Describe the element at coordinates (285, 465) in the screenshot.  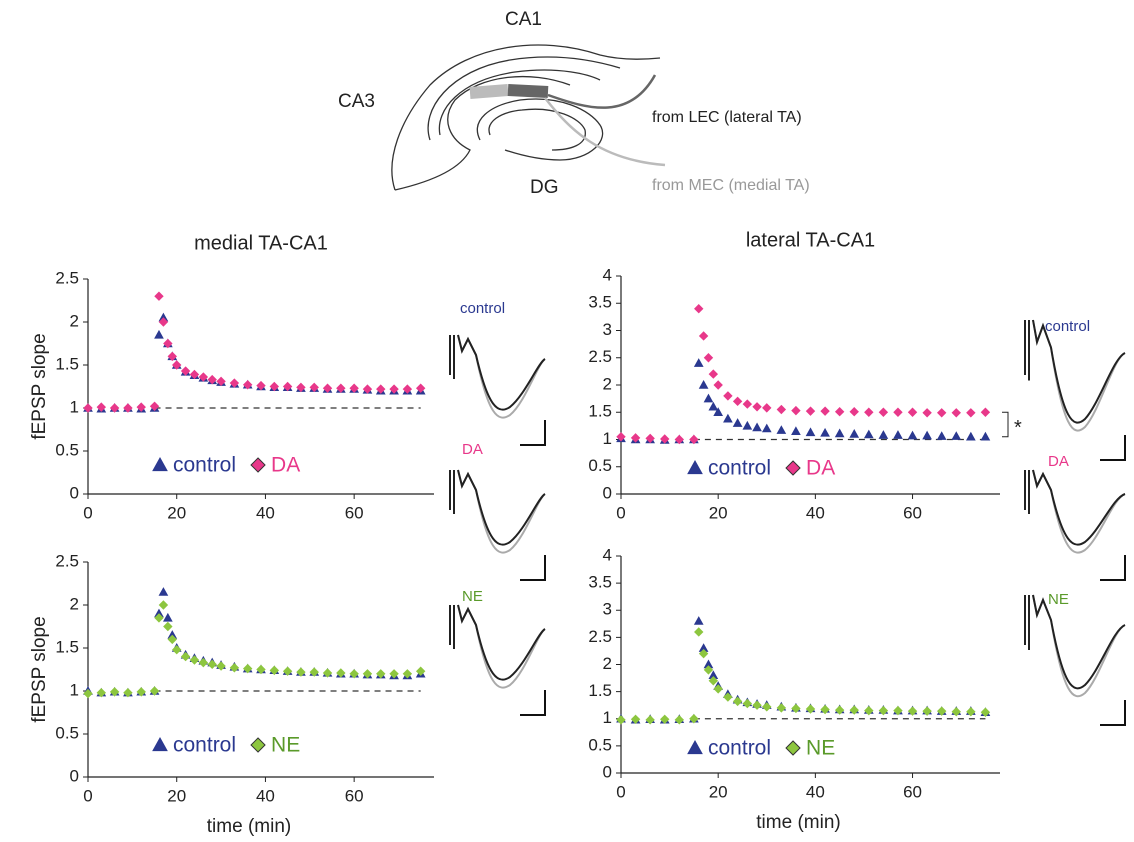
I see `legend-label: DA` at that location.